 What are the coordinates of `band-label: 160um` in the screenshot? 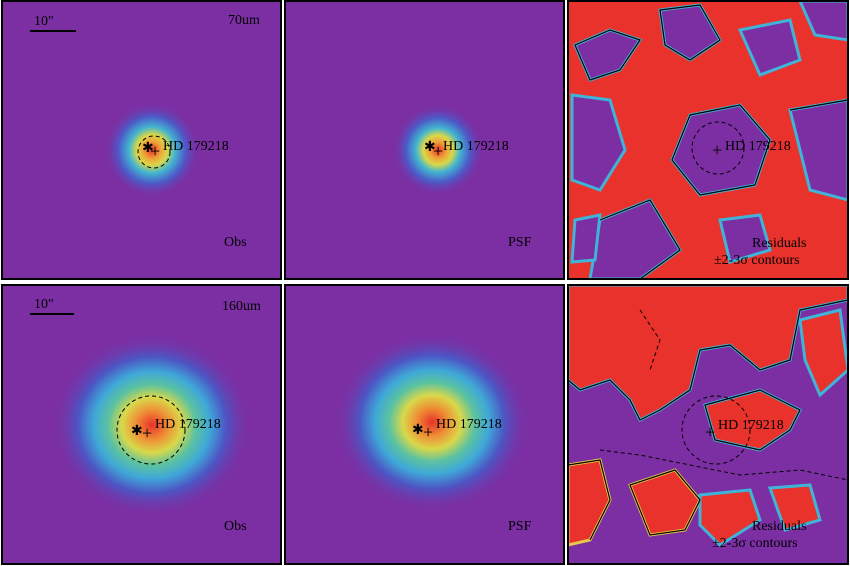 It's located at (241, 306).